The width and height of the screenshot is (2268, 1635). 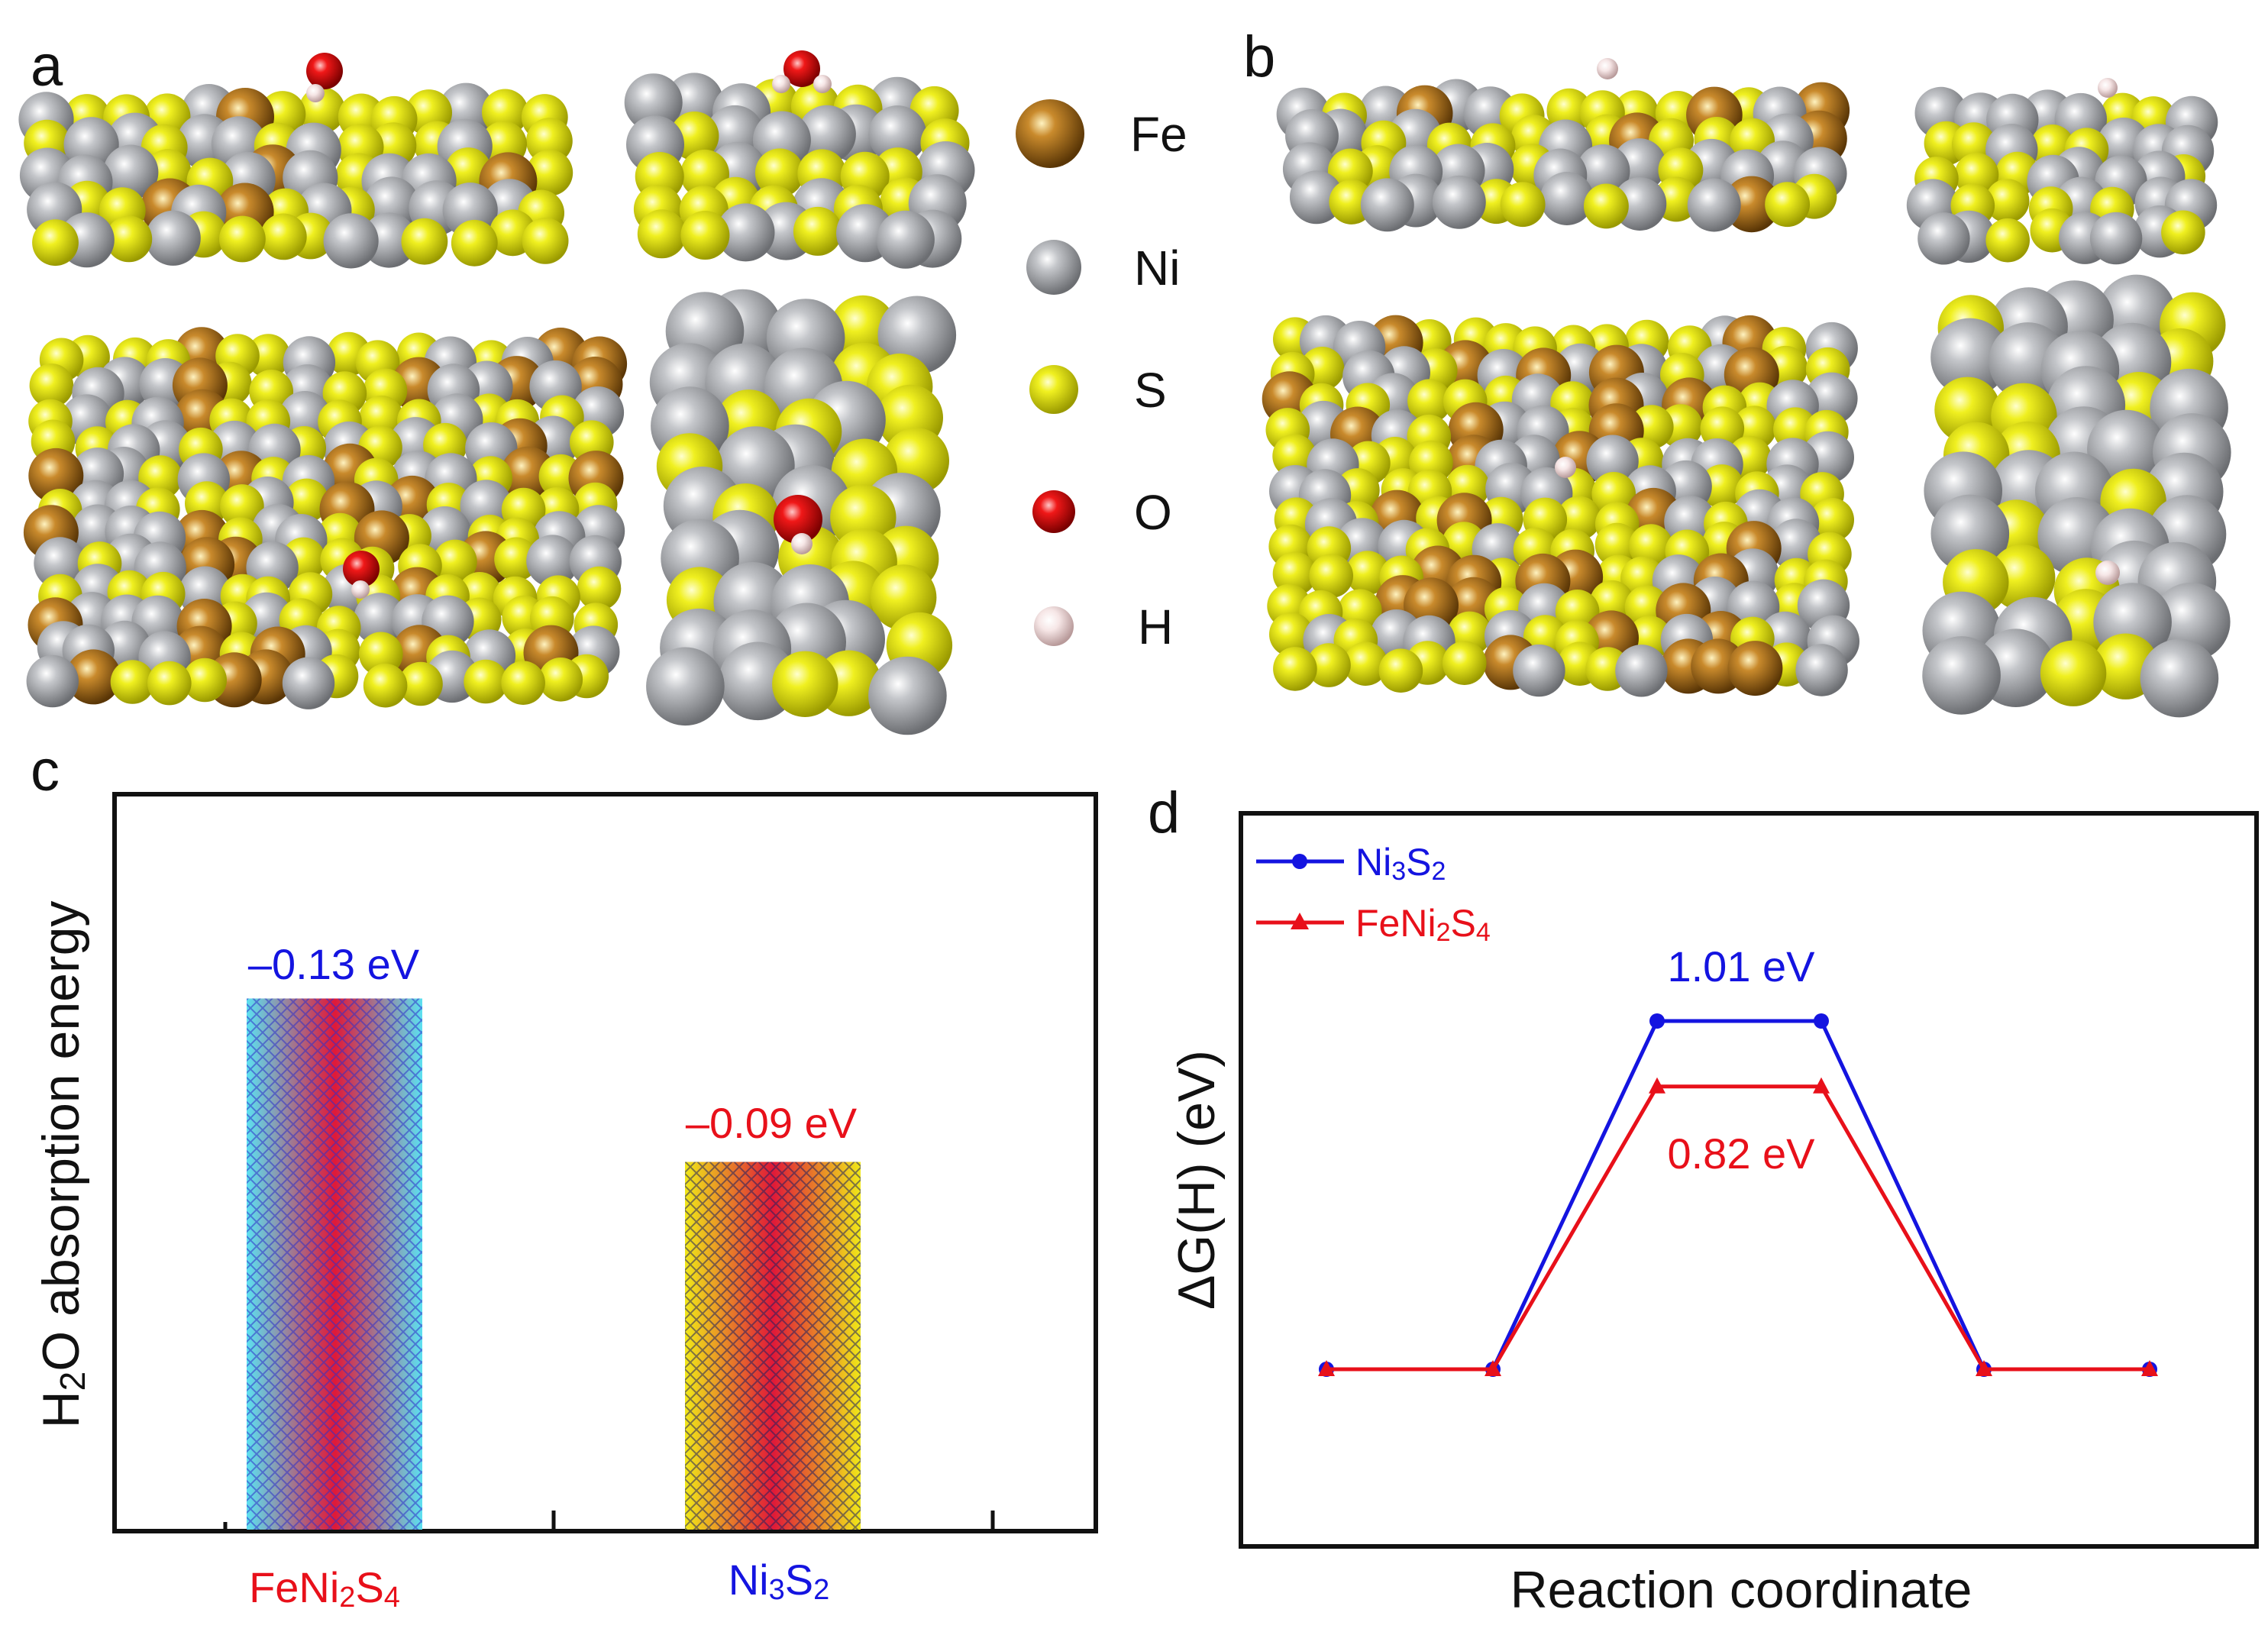 What do you see at coordinates (1155, 626) in the screenshot?
I see `legend-h-label: H` at bounding box center [1155, 626].